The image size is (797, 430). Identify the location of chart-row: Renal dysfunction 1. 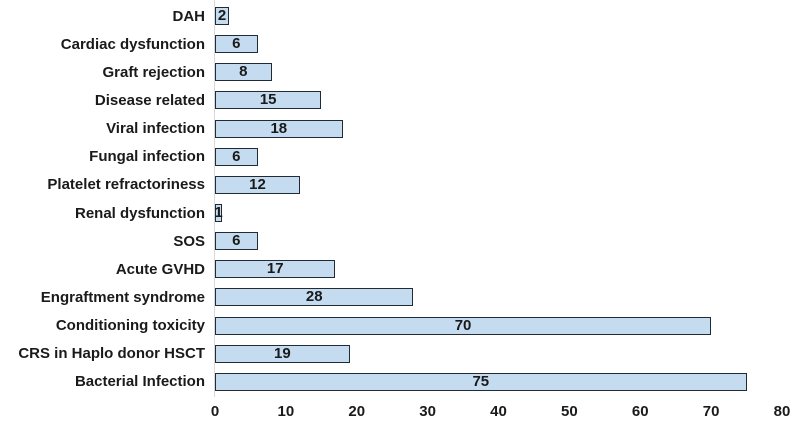
(398, 213).